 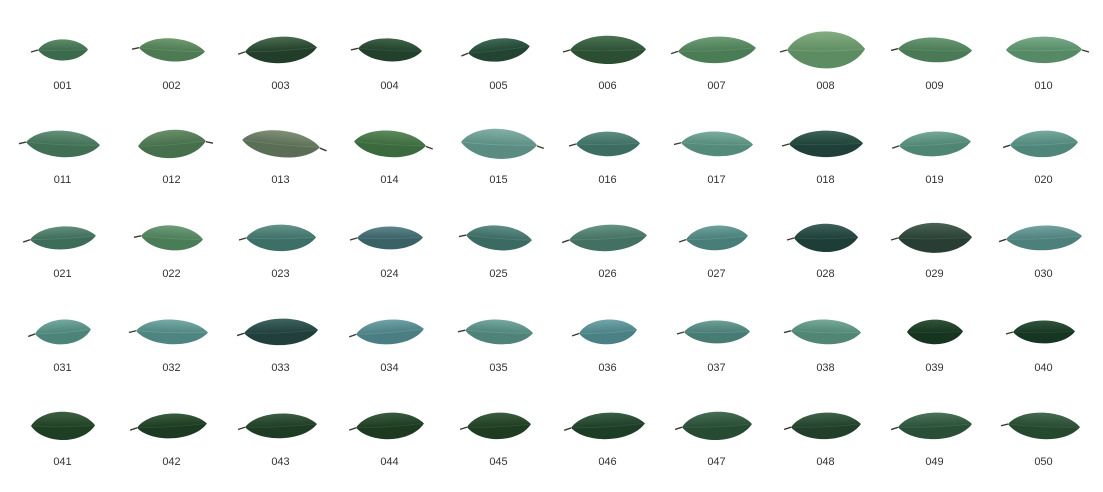 I want to click on thumbnail-label: 008, so click(x=825, y=86).